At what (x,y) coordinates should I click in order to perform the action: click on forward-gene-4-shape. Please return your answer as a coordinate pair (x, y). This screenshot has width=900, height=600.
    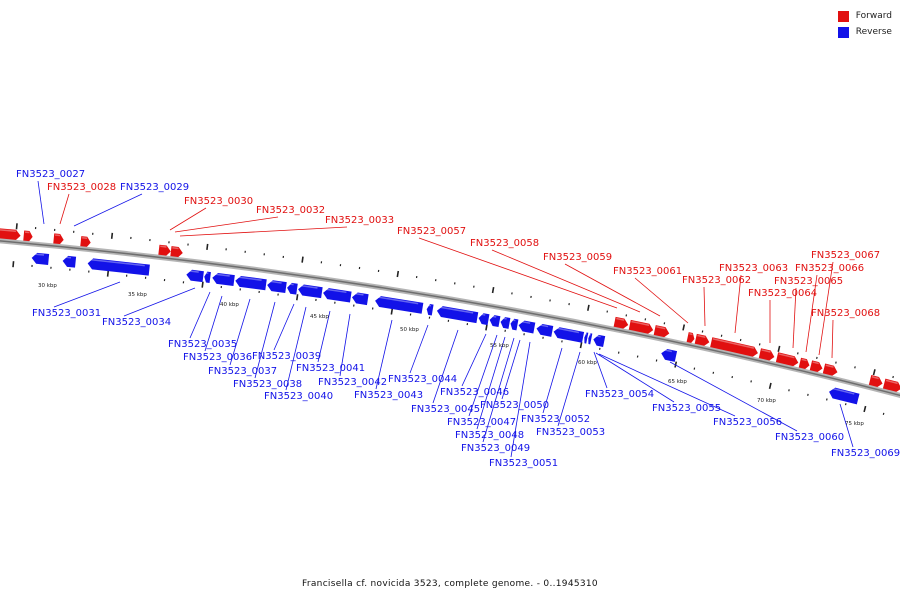
    Looking at the image, I should click on (164, 250).